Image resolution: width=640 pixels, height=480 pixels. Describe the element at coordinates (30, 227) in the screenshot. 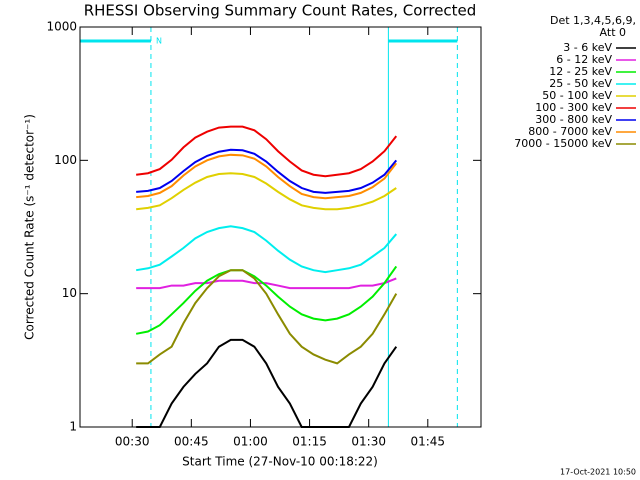

I see `y-axis-label: Corrected Count Rate (s⁻¹ detector⁻¹)` at that location.